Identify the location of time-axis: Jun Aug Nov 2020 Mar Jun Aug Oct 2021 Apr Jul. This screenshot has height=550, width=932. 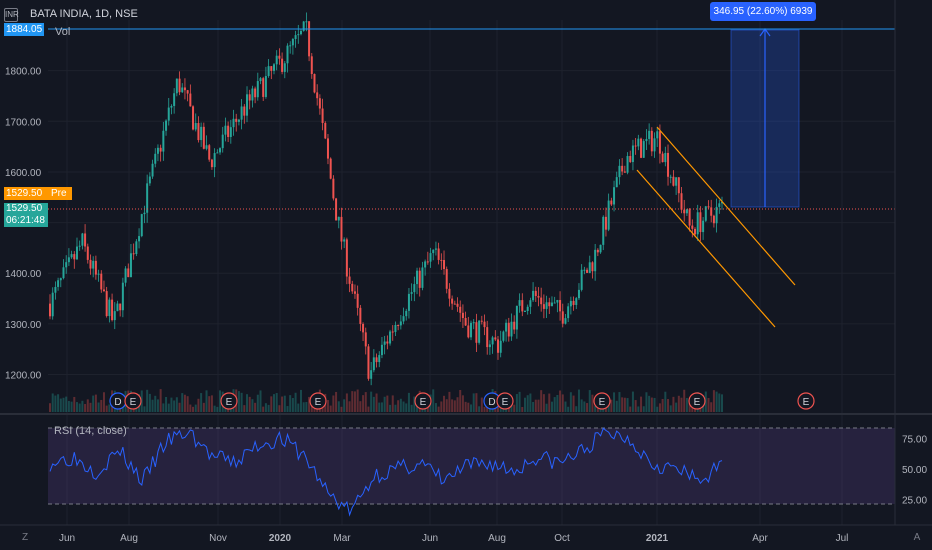
(453, 538).